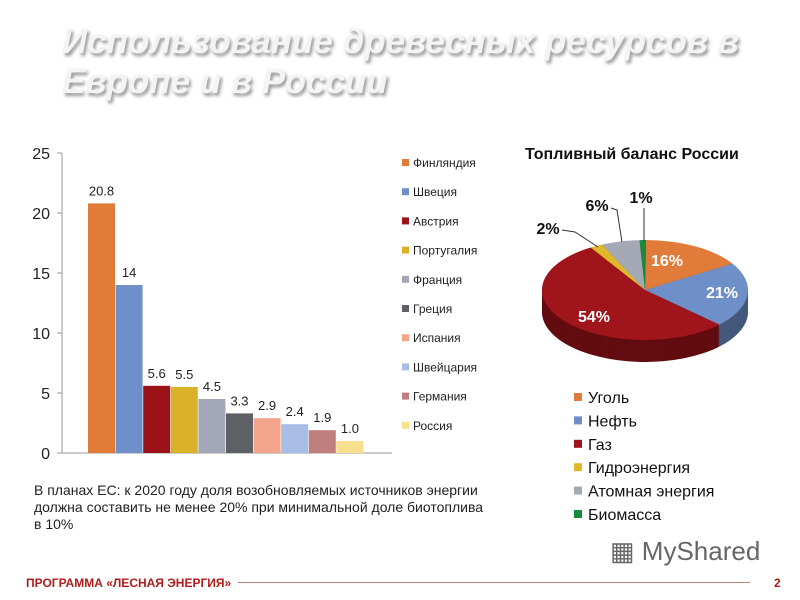 The image size is (800, 600). I want to click on y-tick-label: 25, so click(41, 154).